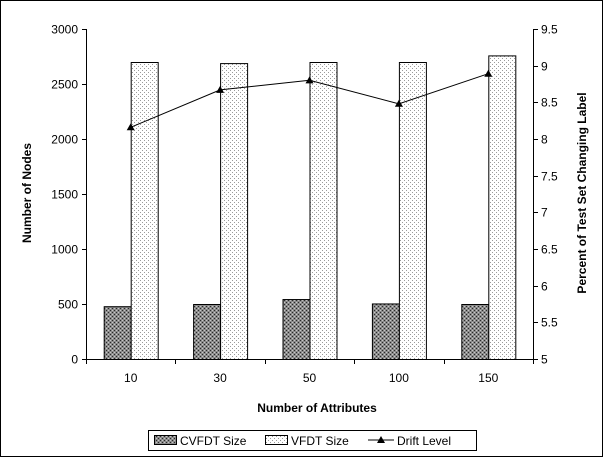  Describe the element at coordinates (68, 305) in the screenshot. I see `y-tick-label: 500` at that location.